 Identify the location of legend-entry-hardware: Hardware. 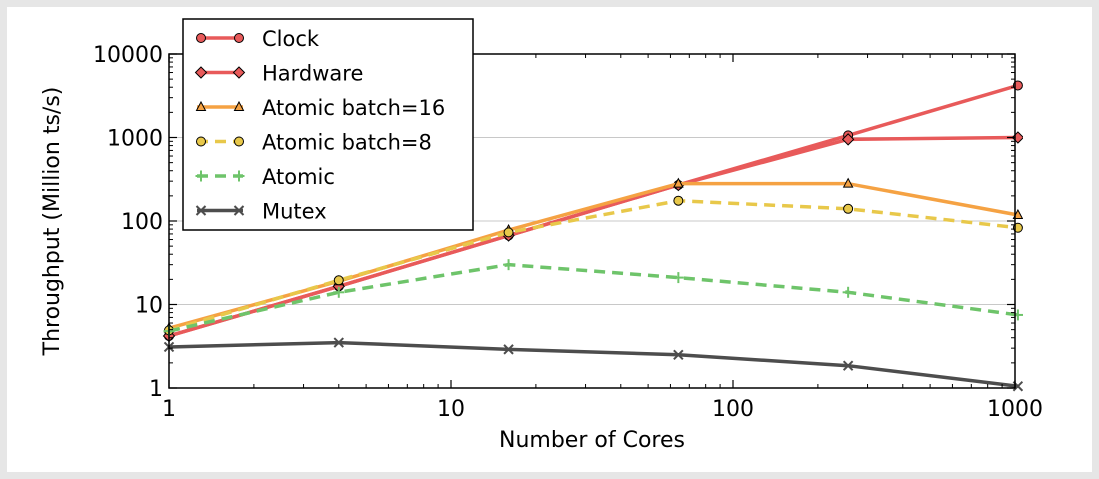
(278, 74).